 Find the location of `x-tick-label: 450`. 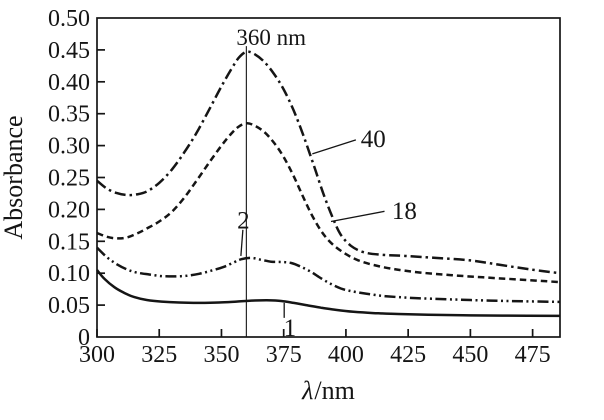

x-tick-label: 450 is located at coordinates (470, 355).